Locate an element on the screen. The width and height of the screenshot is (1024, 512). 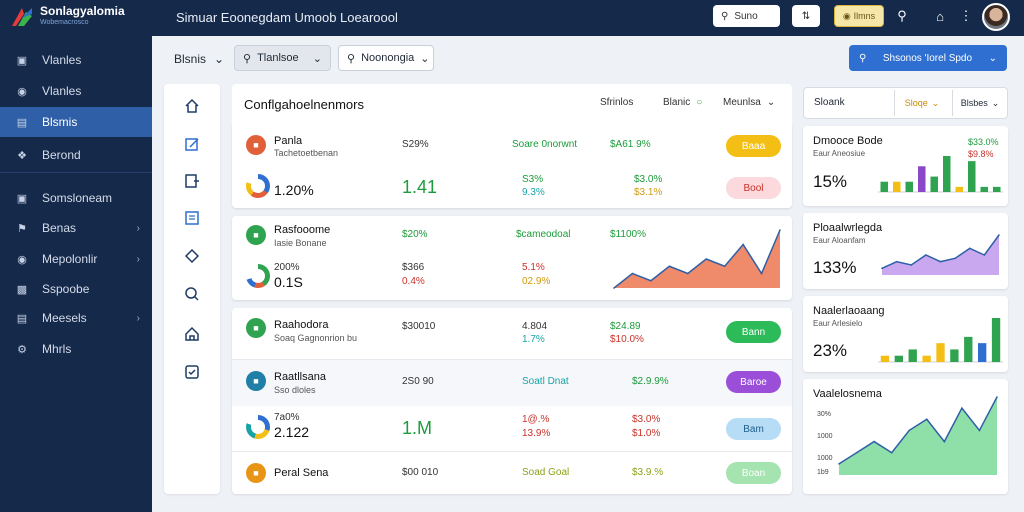
y-tick-label: 30% is located at coordinates (824, 414).